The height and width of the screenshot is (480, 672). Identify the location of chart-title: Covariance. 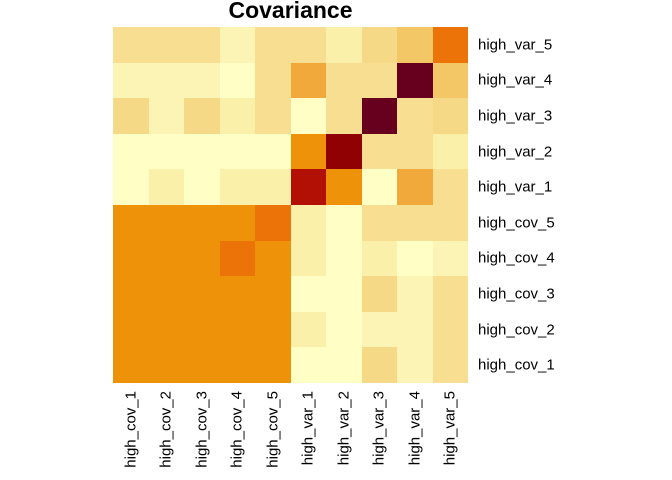
(290, 11).